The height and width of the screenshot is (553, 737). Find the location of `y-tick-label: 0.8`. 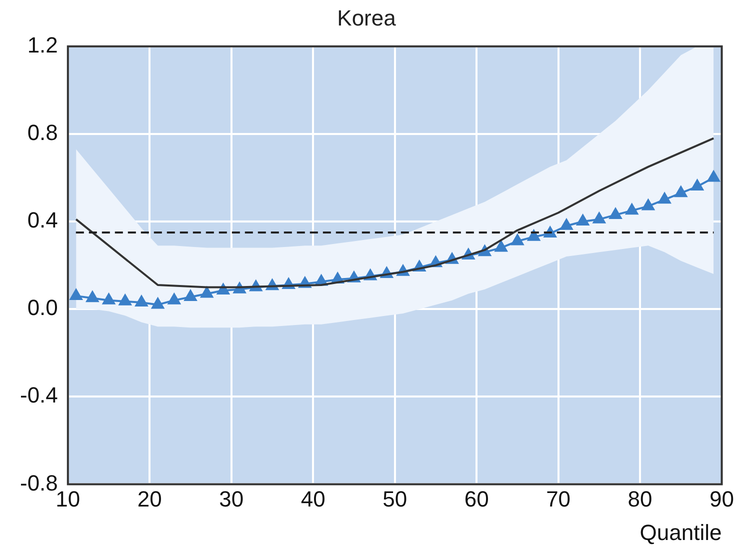

y-tick-label: 0.8 is located at coordinates (42, 133).